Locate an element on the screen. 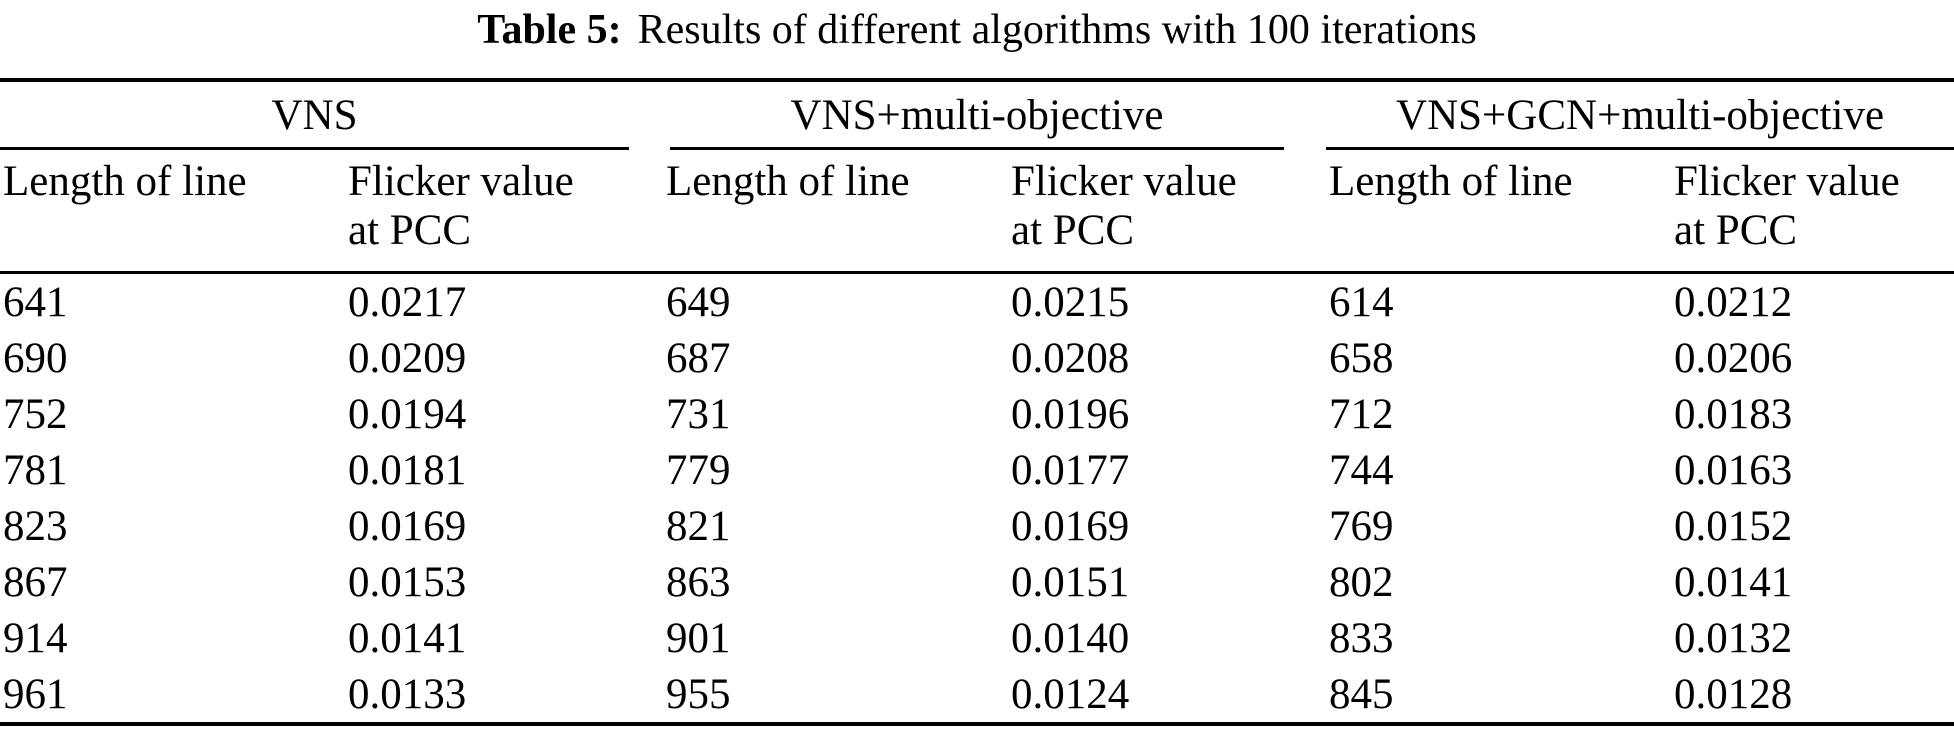 The height and width of the screenshot is (737, 1954). table-row: 823 0.0169 821 0.0169 769 0.0152 is located at coordinates (977, 526).